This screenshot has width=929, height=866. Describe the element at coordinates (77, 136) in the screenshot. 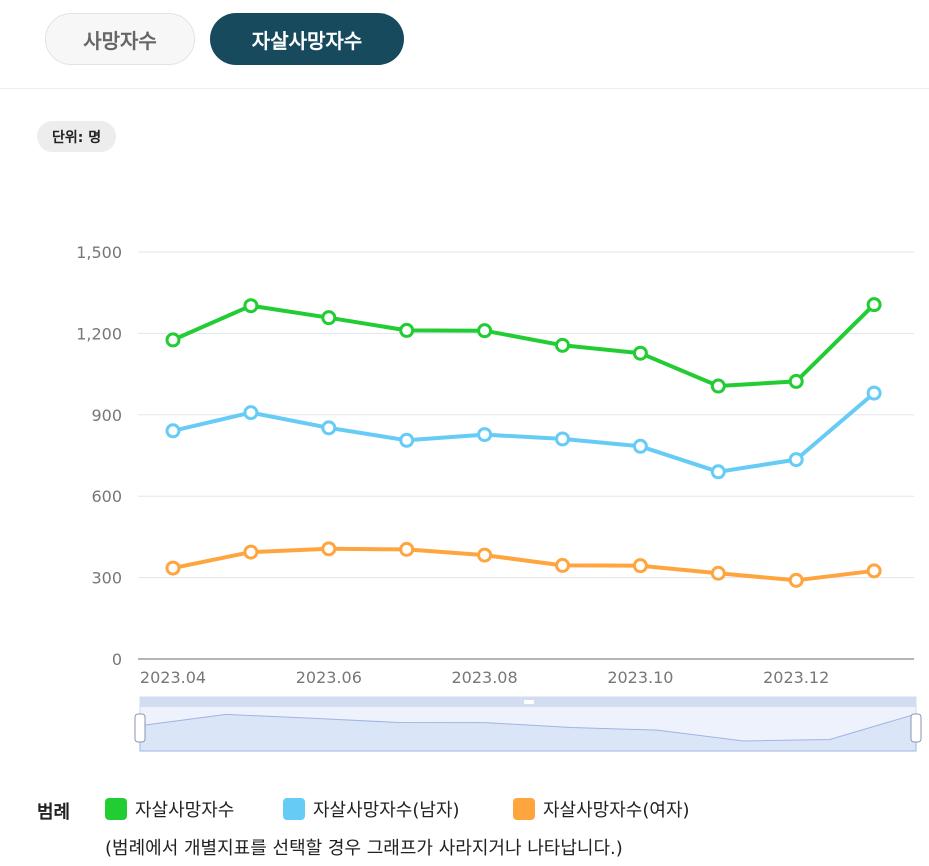

I see `unit-badge: 단위: 명` at that location.